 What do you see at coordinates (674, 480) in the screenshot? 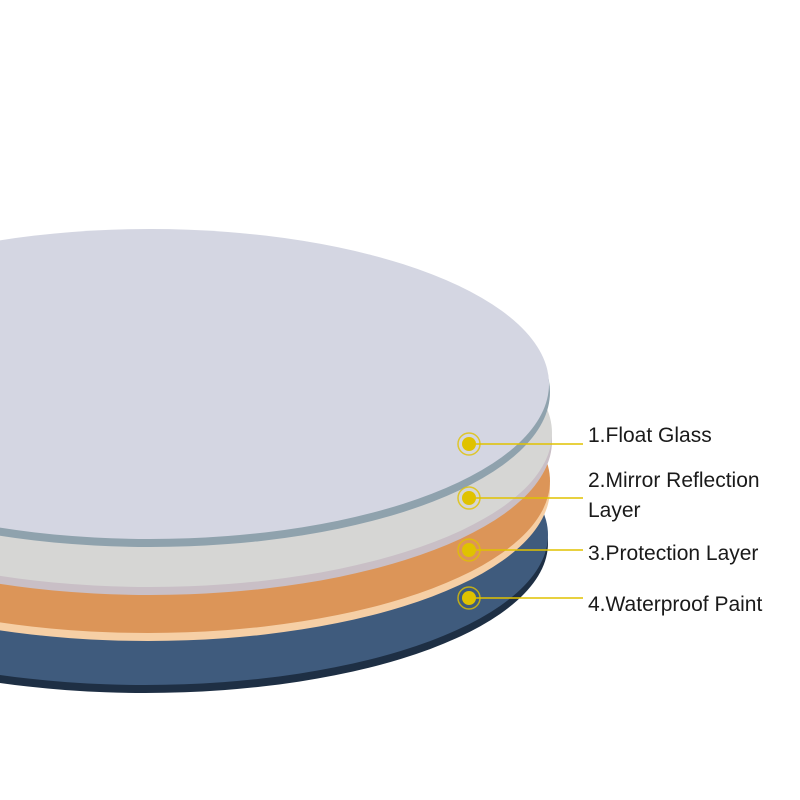
I see `label-mirror-reflection: 2.Mirror Reflection` at bounding box center [674, 480].